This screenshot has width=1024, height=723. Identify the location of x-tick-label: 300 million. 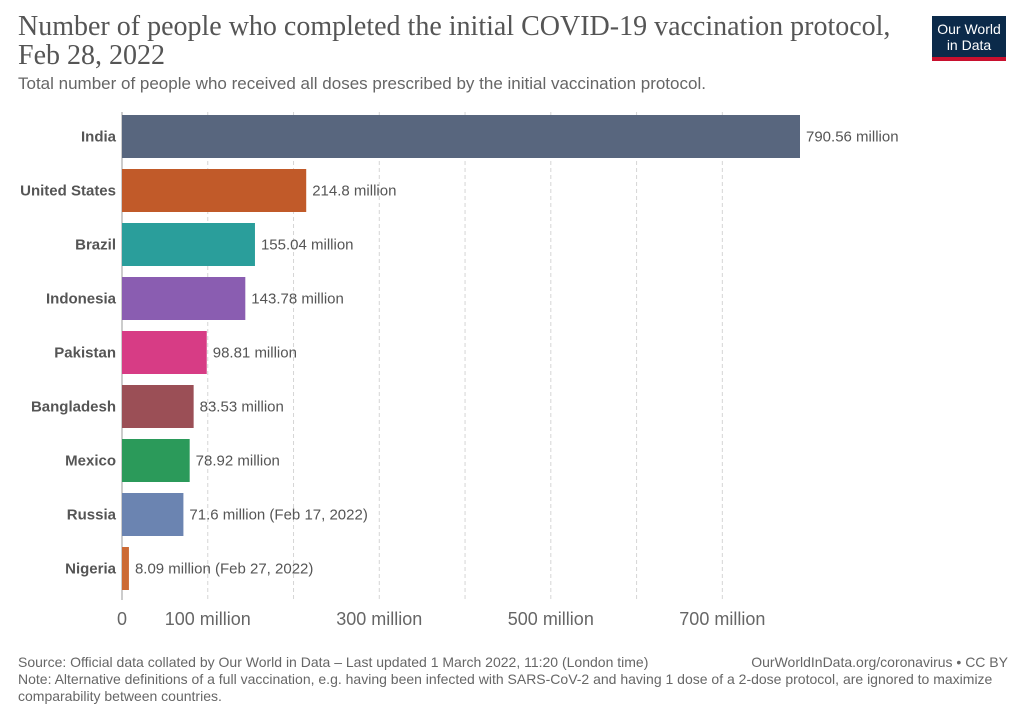
(379, 619).